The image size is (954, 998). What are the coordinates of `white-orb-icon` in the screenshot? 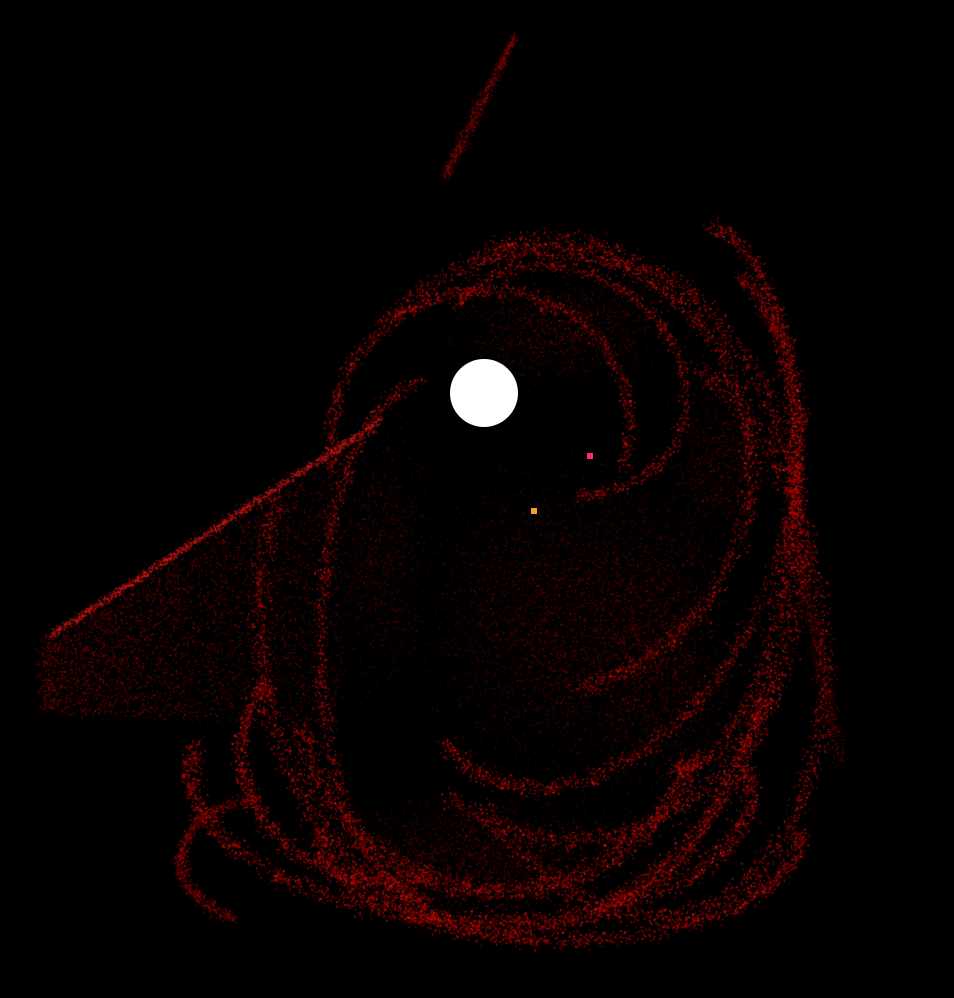 It's located at (484, 393).